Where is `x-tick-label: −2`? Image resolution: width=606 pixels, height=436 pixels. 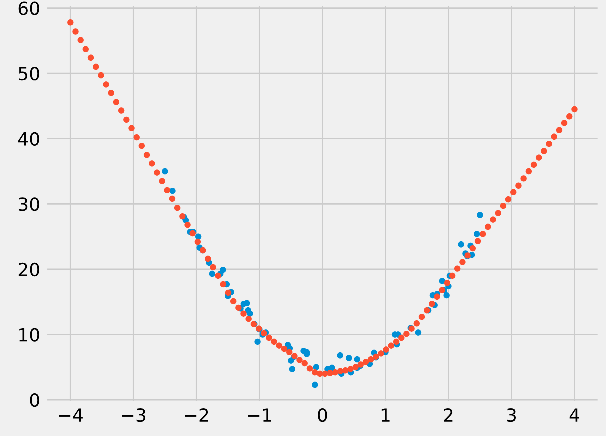
x-tick-label: −2 is located at coordinates (196, 415).